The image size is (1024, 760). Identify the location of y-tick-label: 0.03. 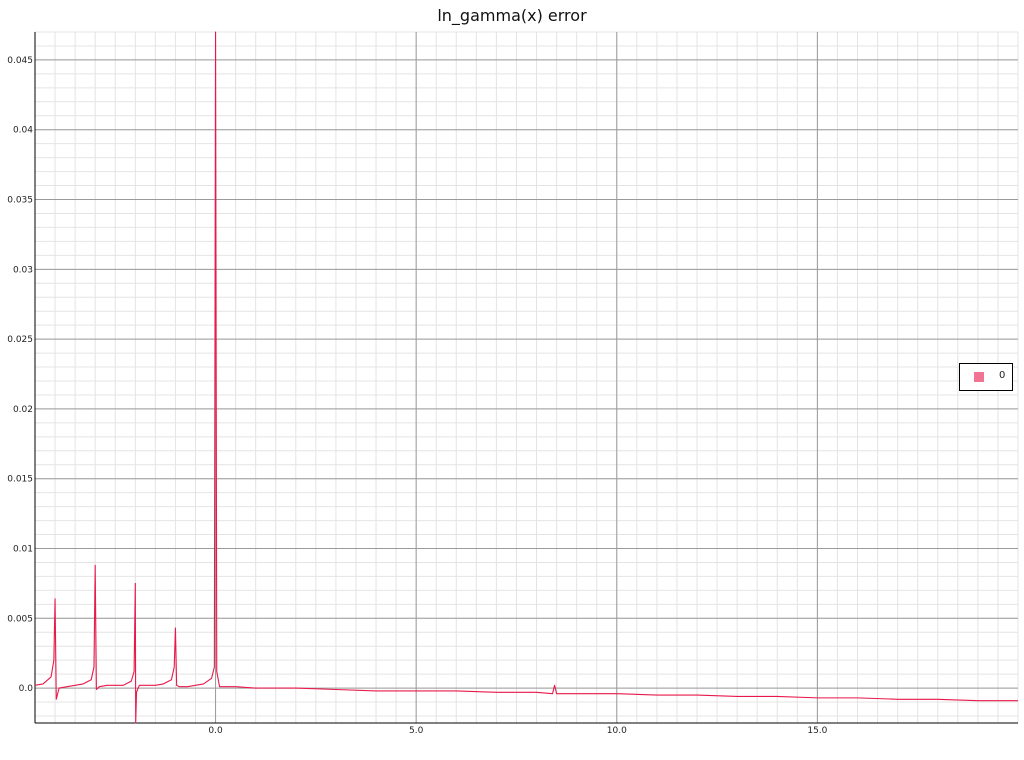
(23, 270).